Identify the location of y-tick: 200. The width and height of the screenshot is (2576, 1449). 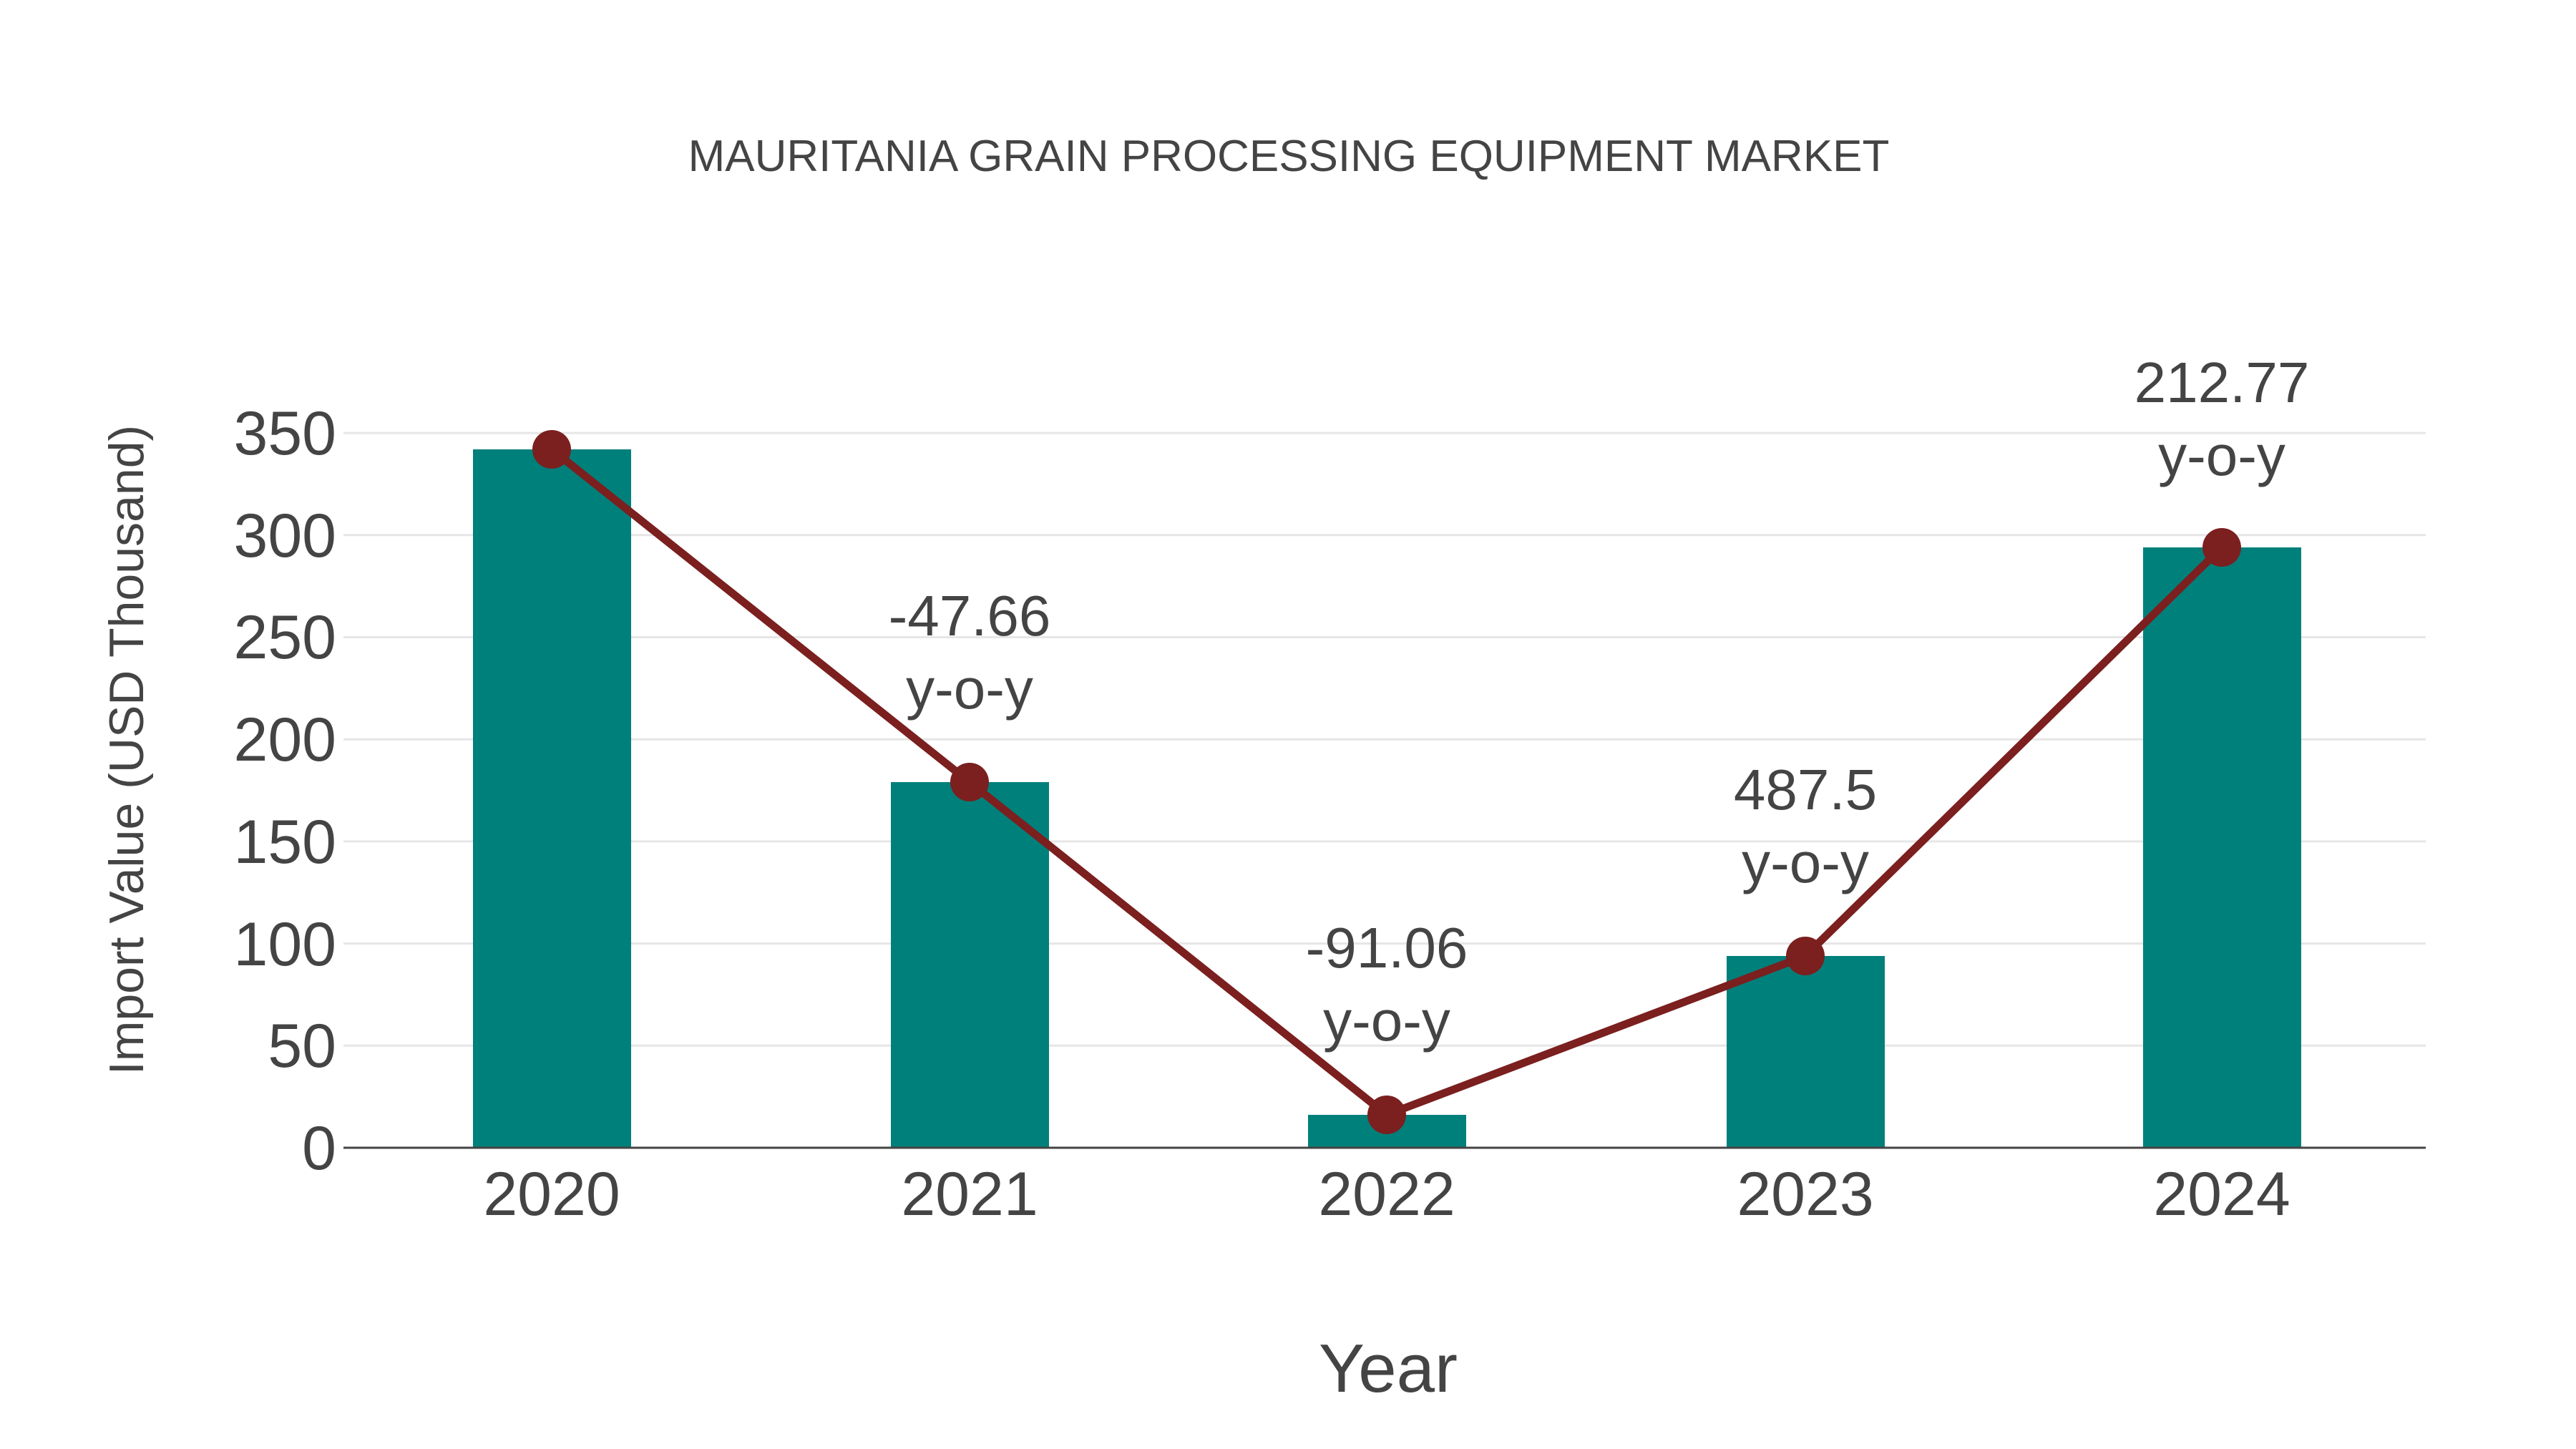
(285, 740).